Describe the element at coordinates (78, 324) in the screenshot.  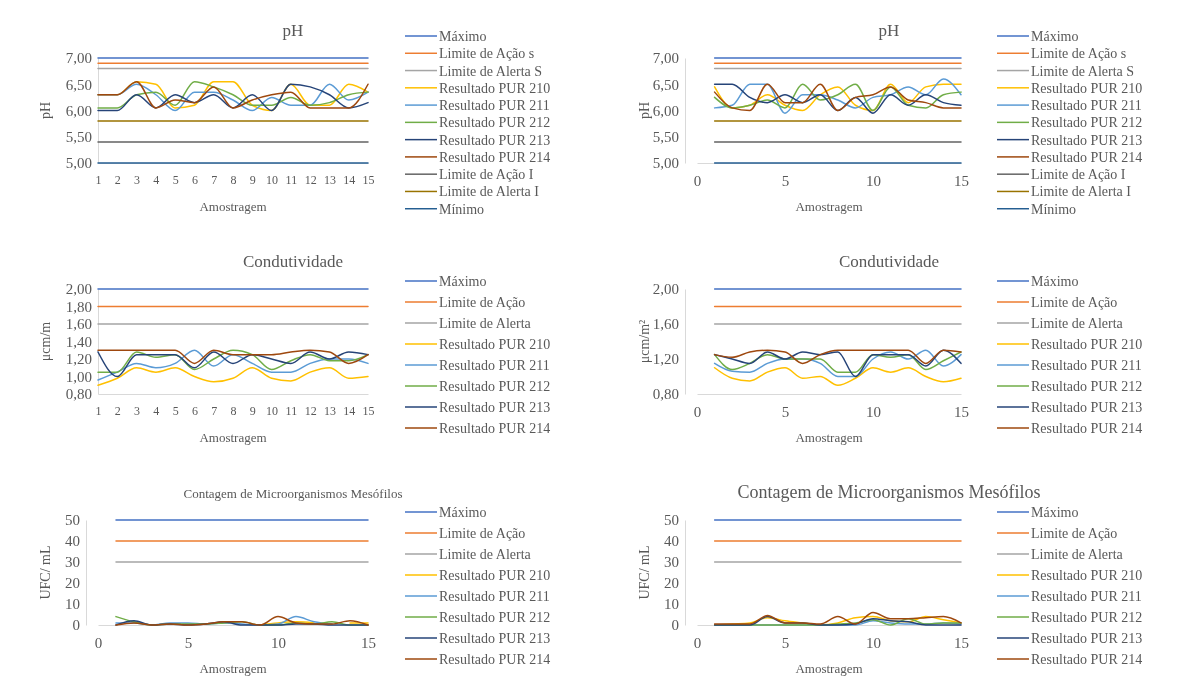
I see `y-tick-label: 1,60` at that location.